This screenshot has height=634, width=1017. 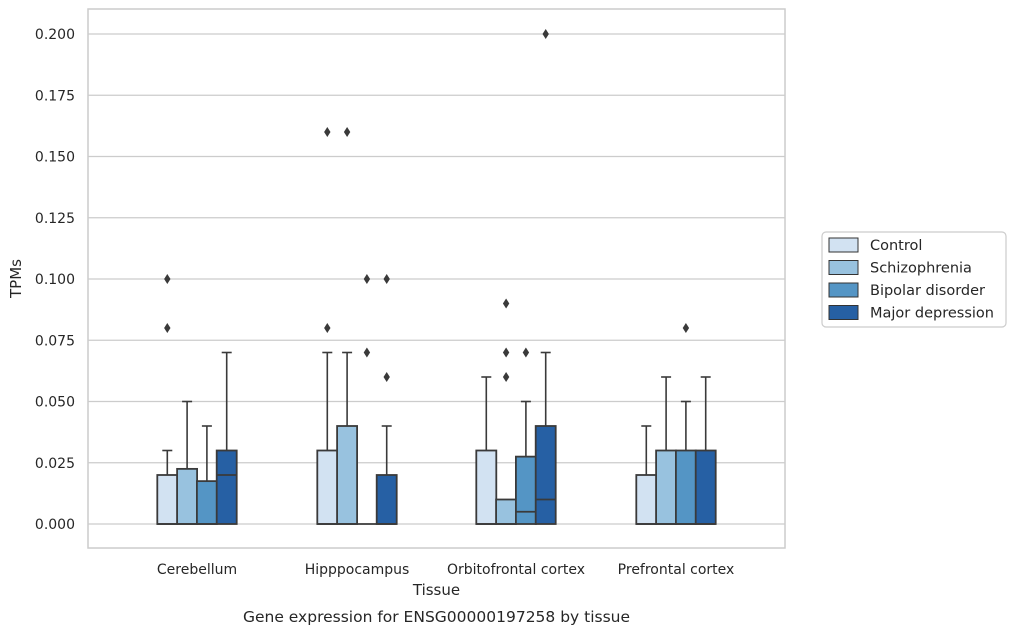 What do you see at coordinates (55, 158) in the screenshot?
I see `y-tick-label: 0.150` at bounding box center [55, 158].